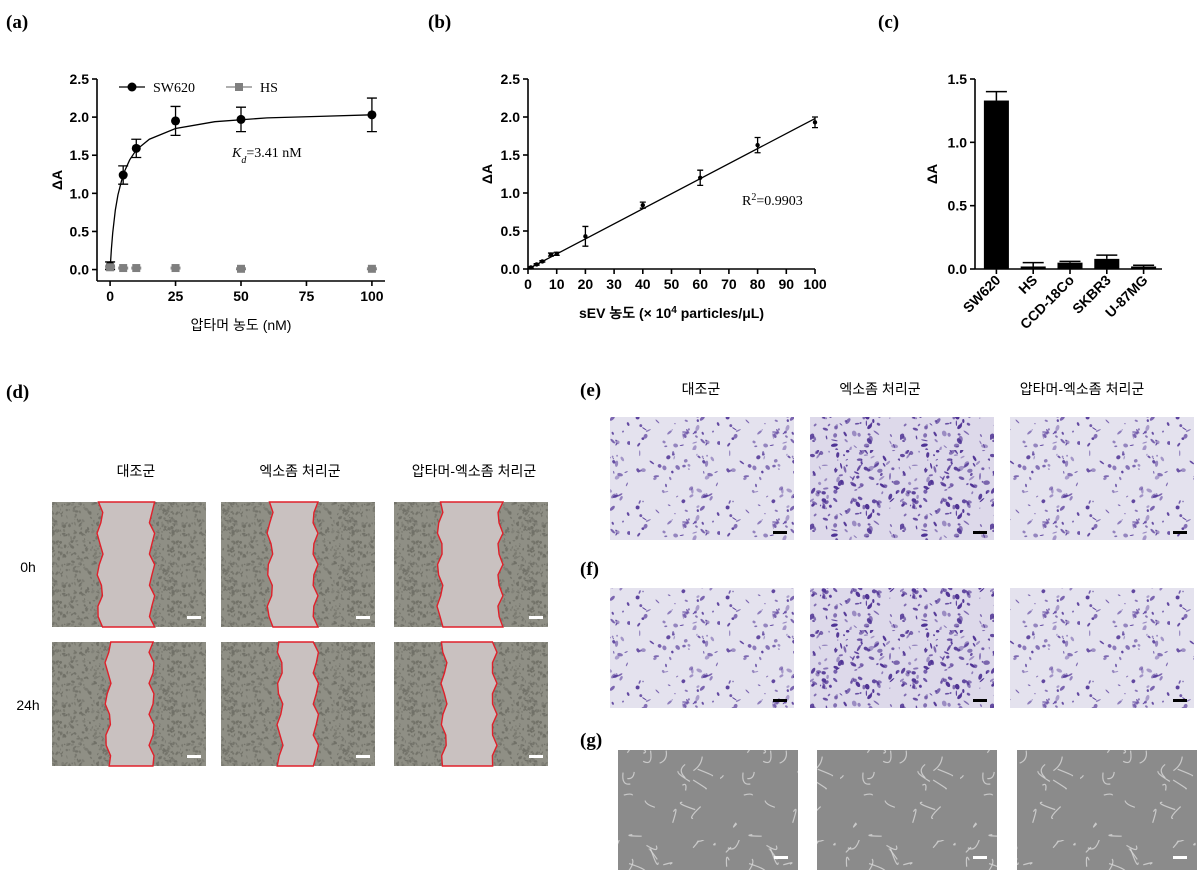 The image size is (1200, 872). What do you see at coordinates (888, 22) in the screenshot?
I see `panel-label: (c)` at bounding box center [888, 22].